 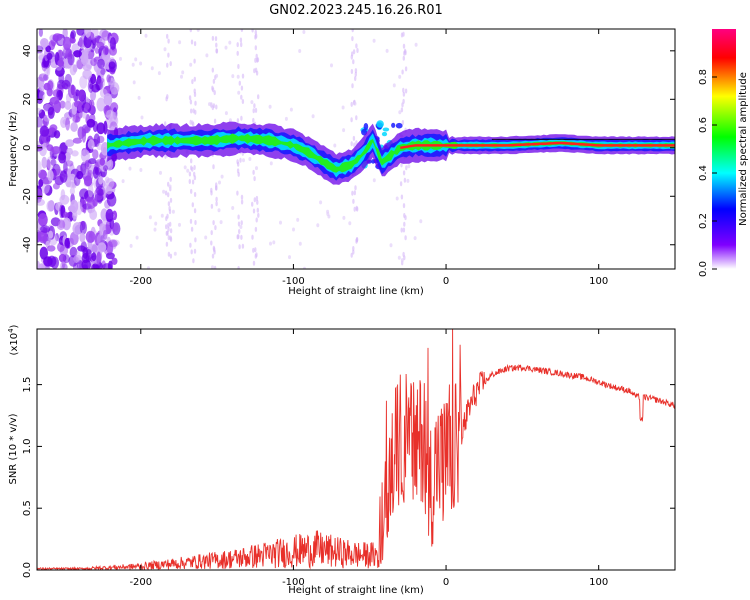 I want to click on snr-y-tick-label: 0.5, so click(x=27, y=508).